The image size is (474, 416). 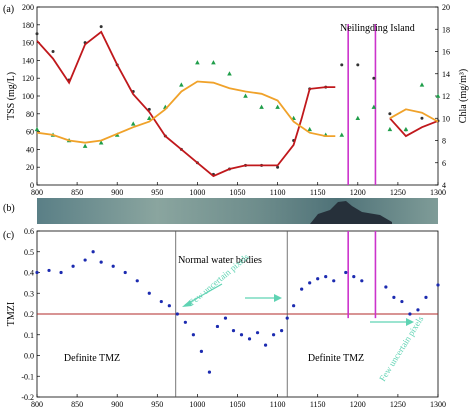 What do you see at coordinates (336, 358) in the screenshot?
I see `region-label-right: Definite TMZ` at bounding box center [336, 358].